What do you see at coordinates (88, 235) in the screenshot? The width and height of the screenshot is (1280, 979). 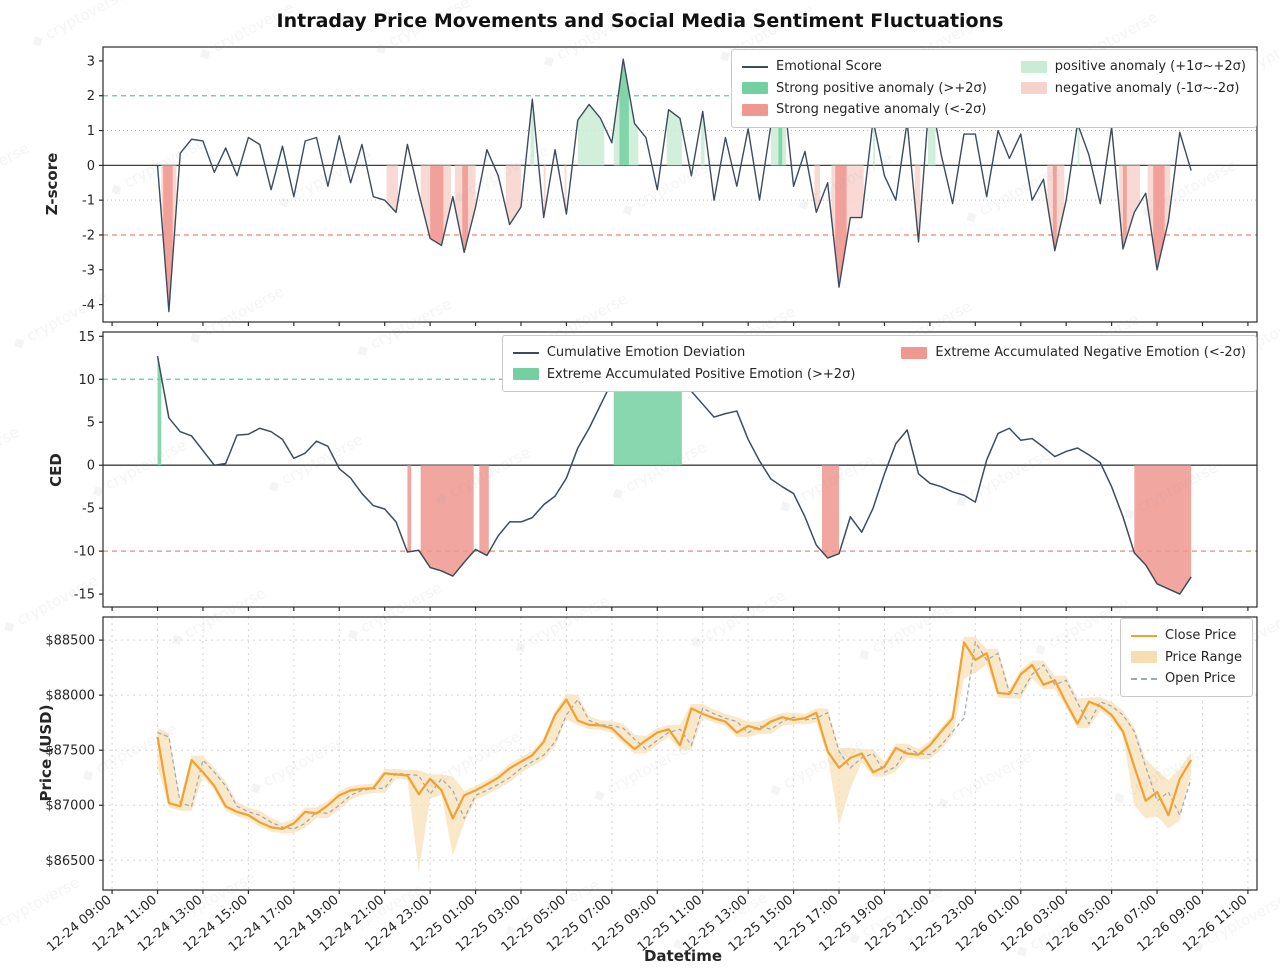 I see `svg-text: -2` at bounding box center [88, 235].